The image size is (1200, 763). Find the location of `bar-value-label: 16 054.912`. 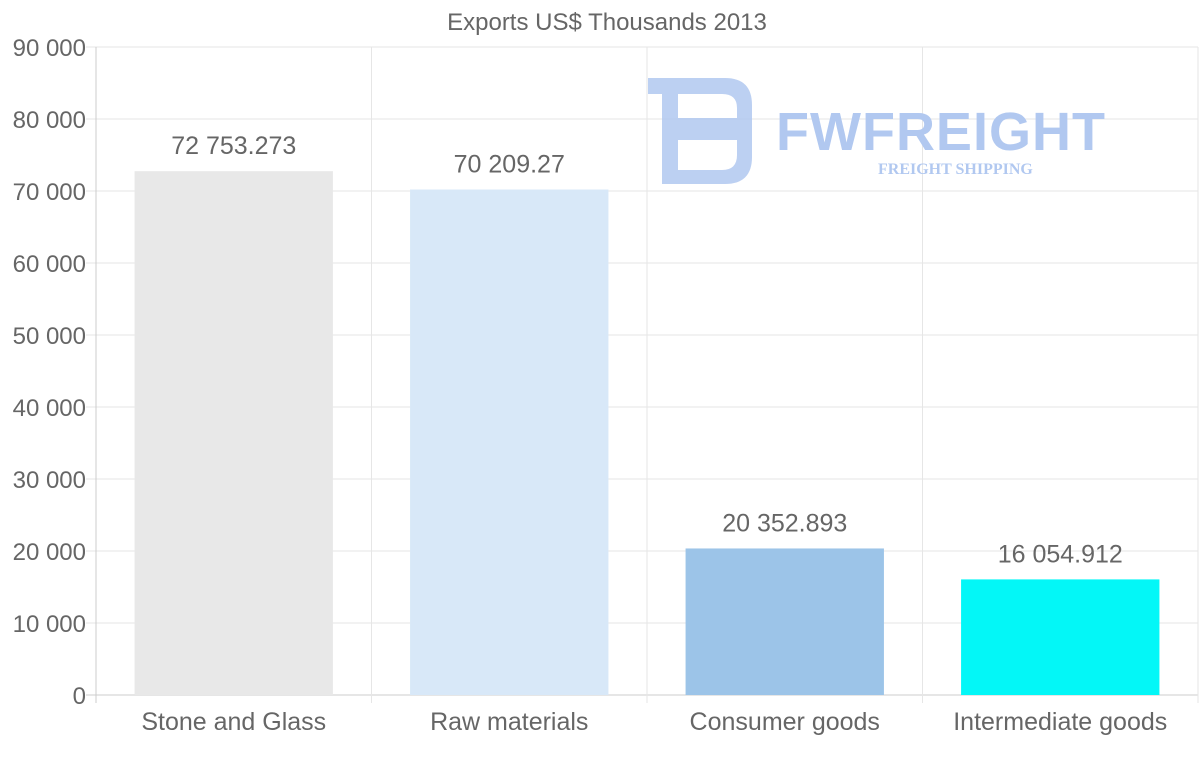

bar-value-label: 16 054.912 is located at coordinates (1060, 554).